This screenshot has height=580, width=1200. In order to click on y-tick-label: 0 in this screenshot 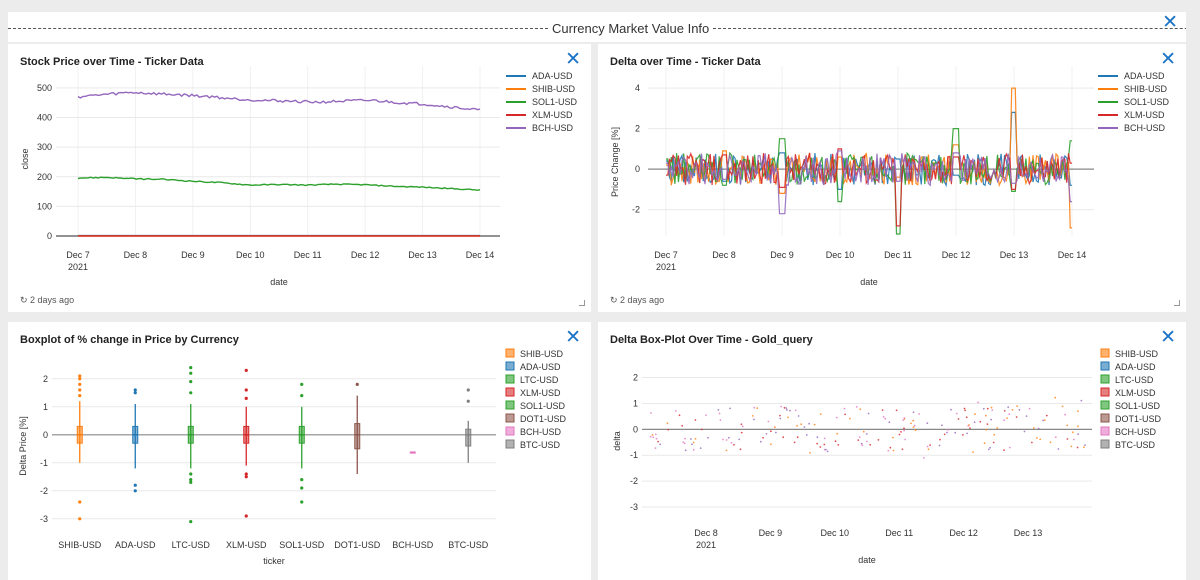, I will do `click(635, 429)`.